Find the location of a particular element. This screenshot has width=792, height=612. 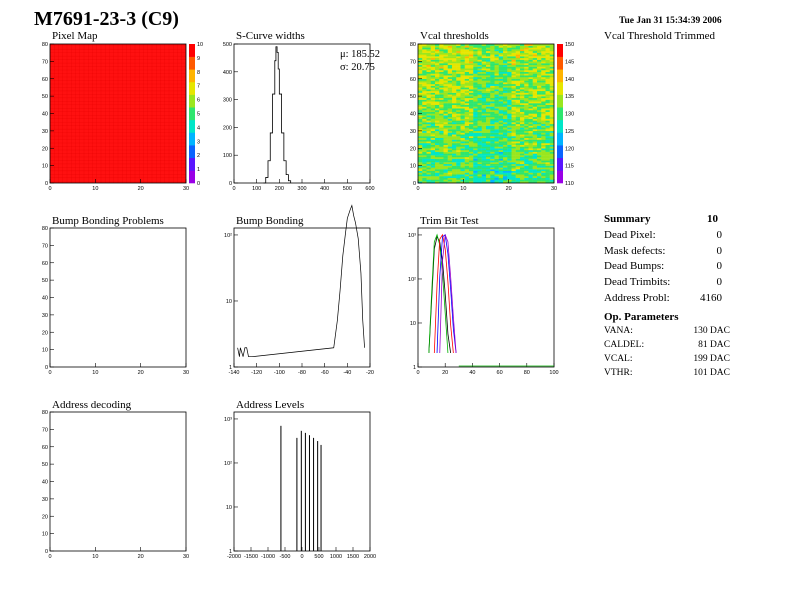

y-tick-label: 80 is located at coordinates (413, 45).